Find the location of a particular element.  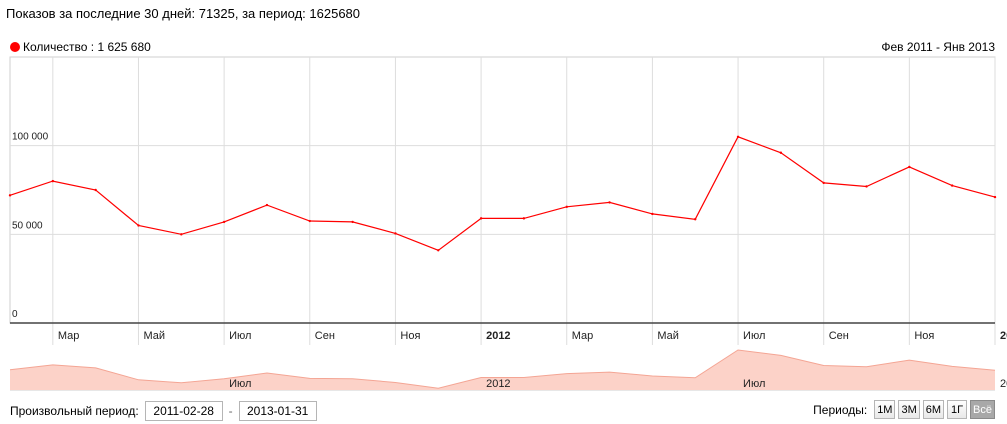

date-range-label: Фев 2011 - Янв 2013 is located at coordinates (938, 47).